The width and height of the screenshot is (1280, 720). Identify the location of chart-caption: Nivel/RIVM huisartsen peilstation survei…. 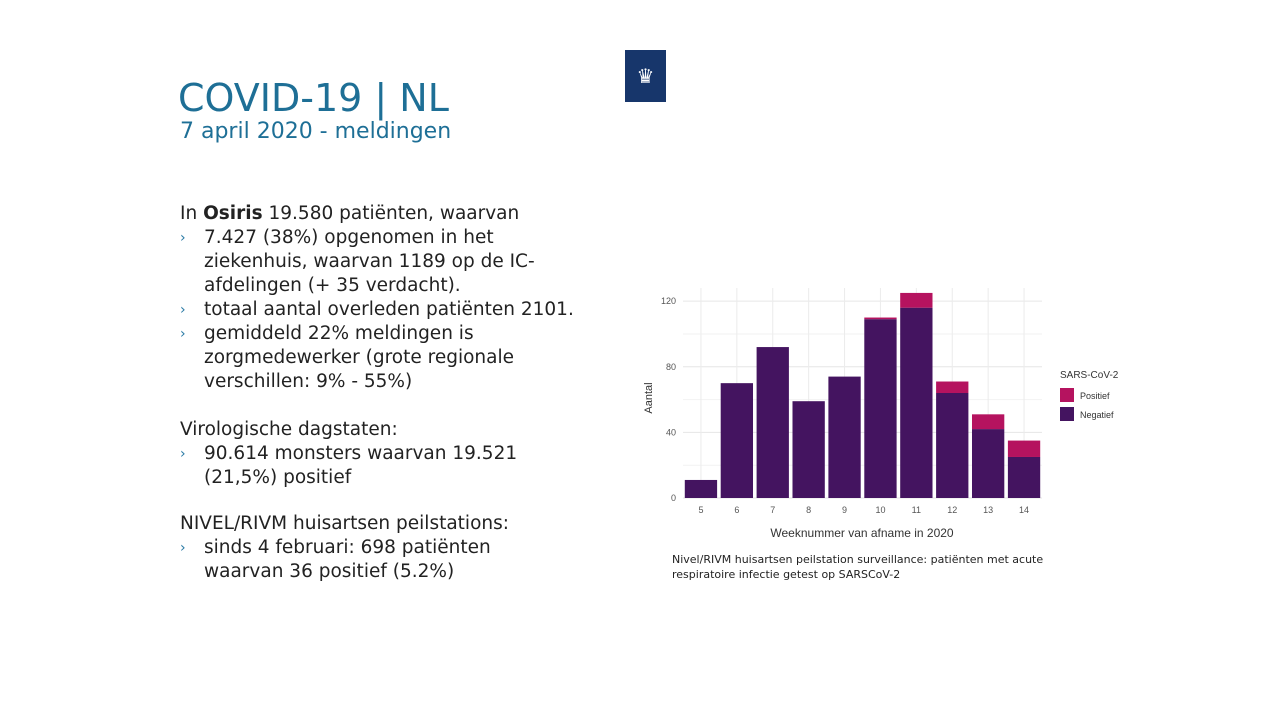
(858, 567).